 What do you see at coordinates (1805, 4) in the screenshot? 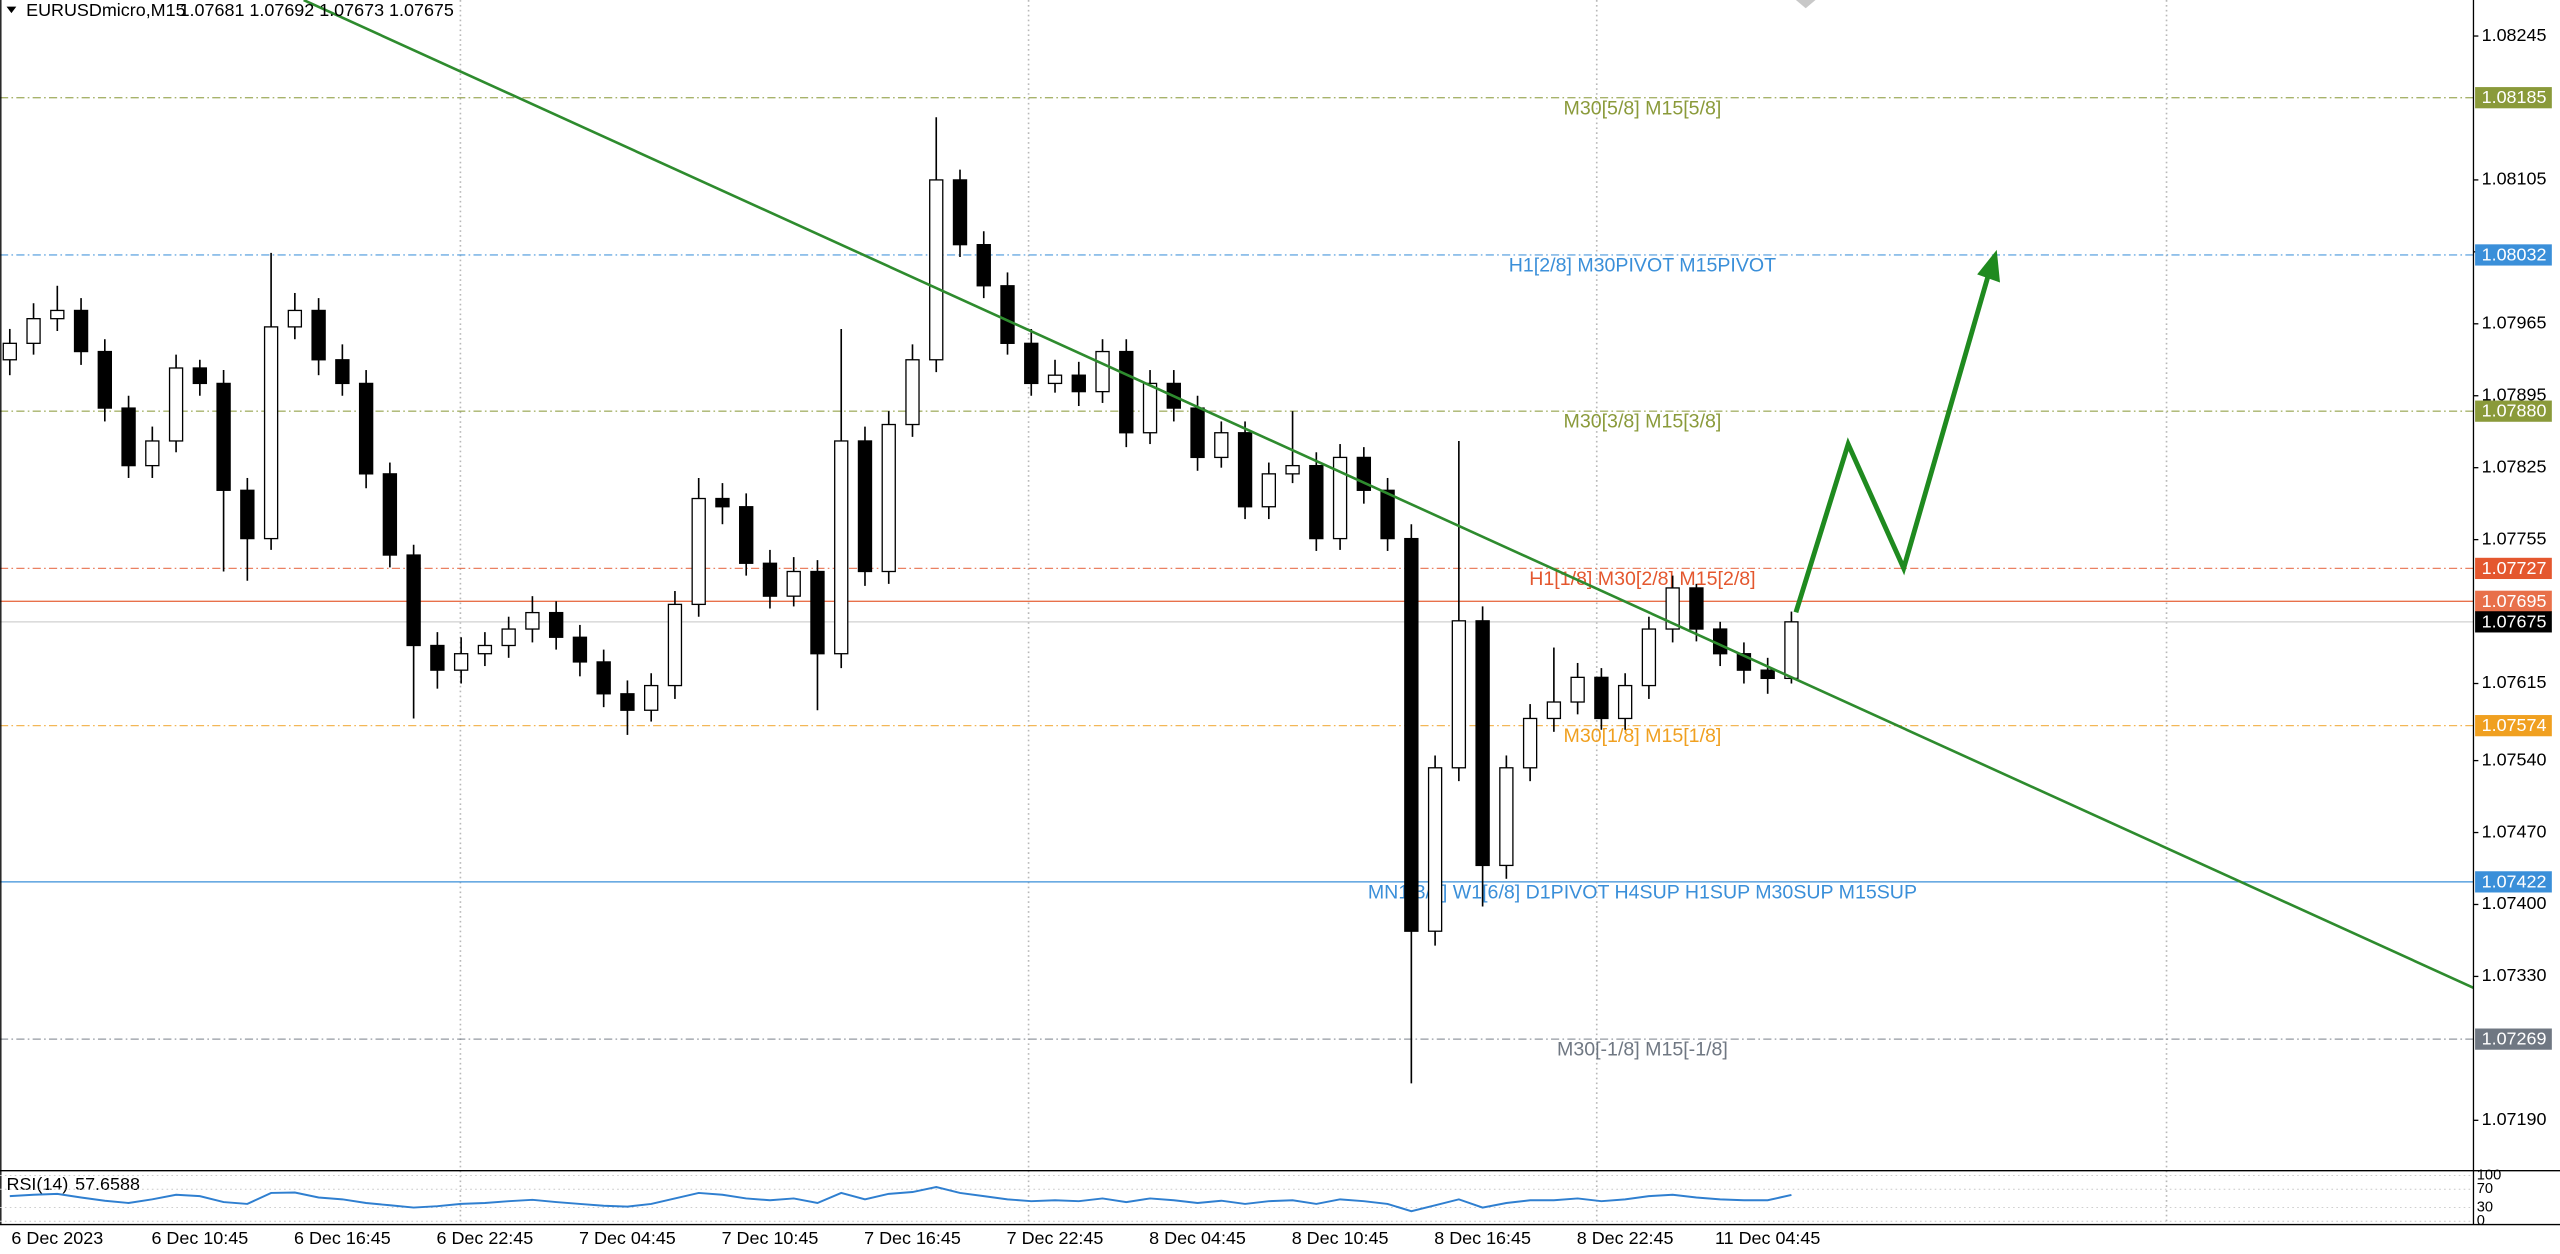
I see `marker` at bounding box center [1805, 4].